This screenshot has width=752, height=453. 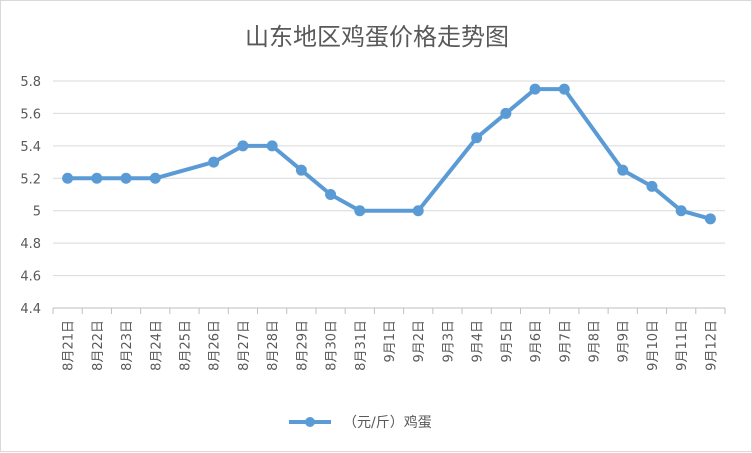 I want to click on chart-title: 山东地区鸡蛋价格走势图, so click(x=377, y=37).